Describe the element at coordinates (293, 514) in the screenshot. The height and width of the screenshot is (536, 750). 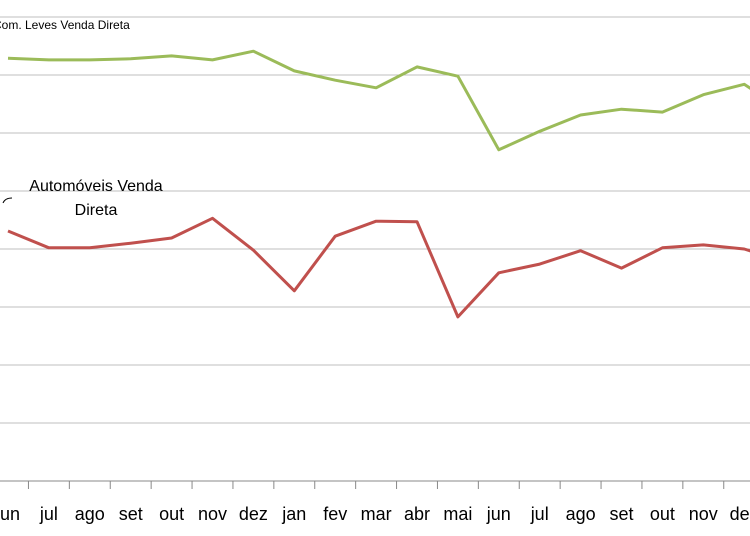
I see `x-tick-label: jan` at that location.